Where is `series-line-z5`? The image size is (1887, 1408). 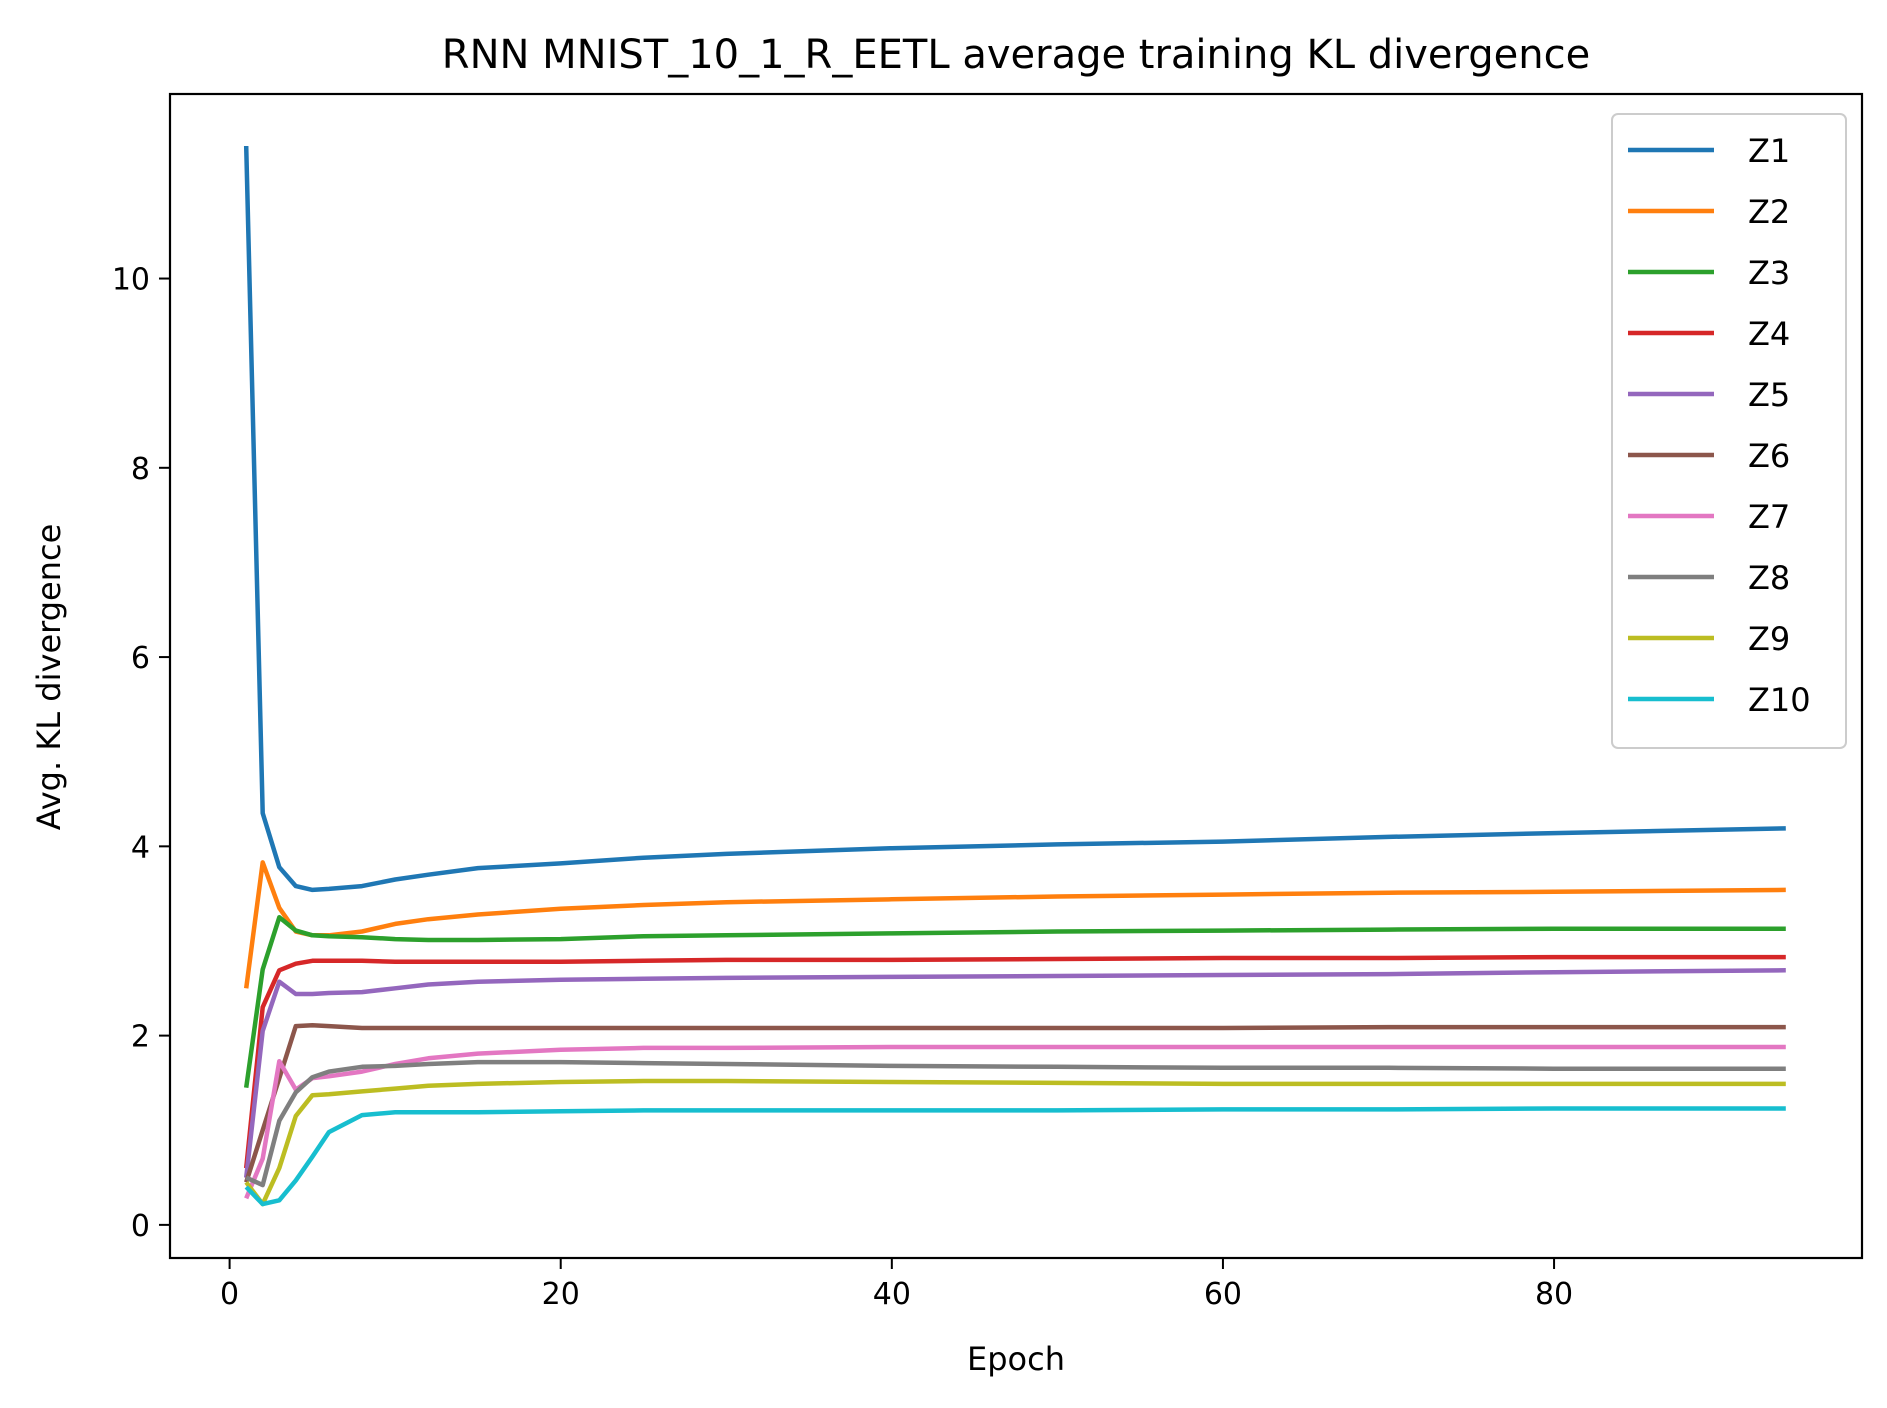 series-line-z5 is located at coordinates (1014, 1073).